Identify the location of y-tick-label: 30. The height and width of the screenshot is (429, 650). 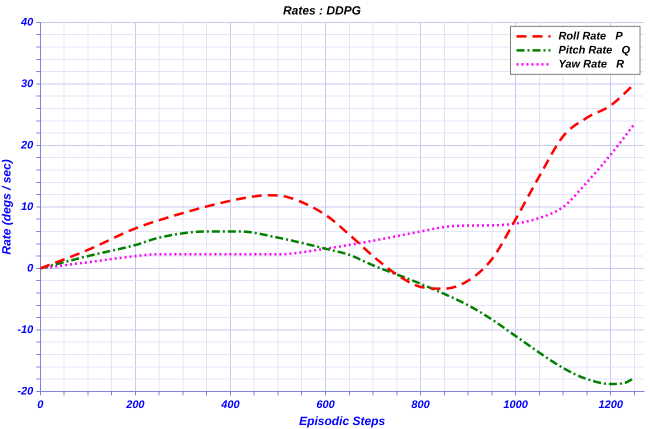
(27, 84).